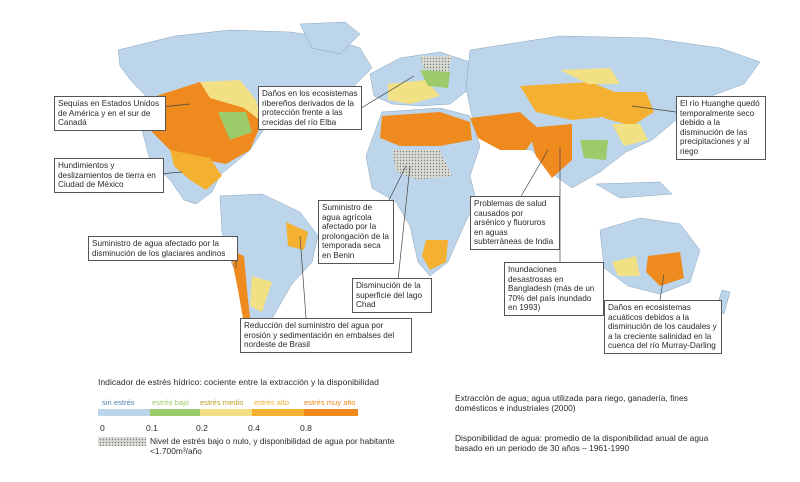 The height and width of the screenshot is (482, 800). What do you see at coordinates (241, 292) in the screenshot?
I see `region-andes-stress` at bounding box center [241, 292].